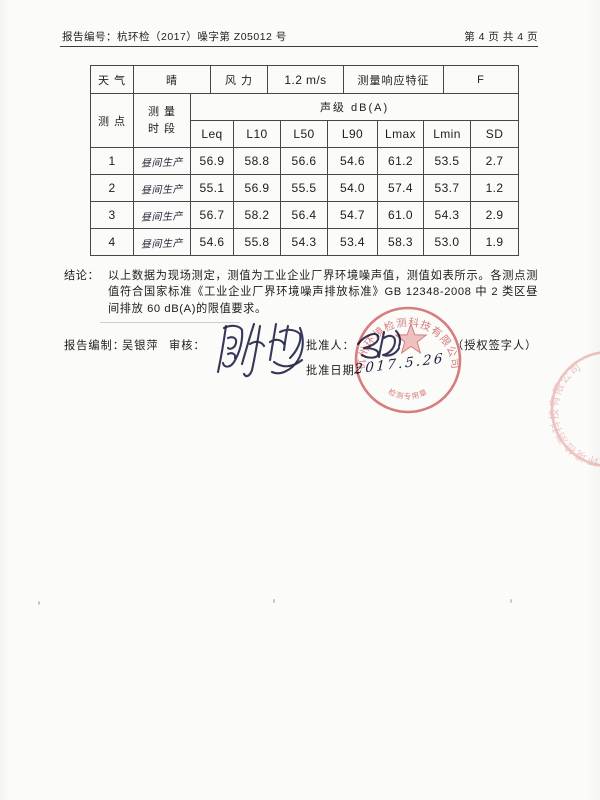  Describe the element at coordinates (393, 79) in the screenshot. I see `response-label: 测量响应特征` at that location.